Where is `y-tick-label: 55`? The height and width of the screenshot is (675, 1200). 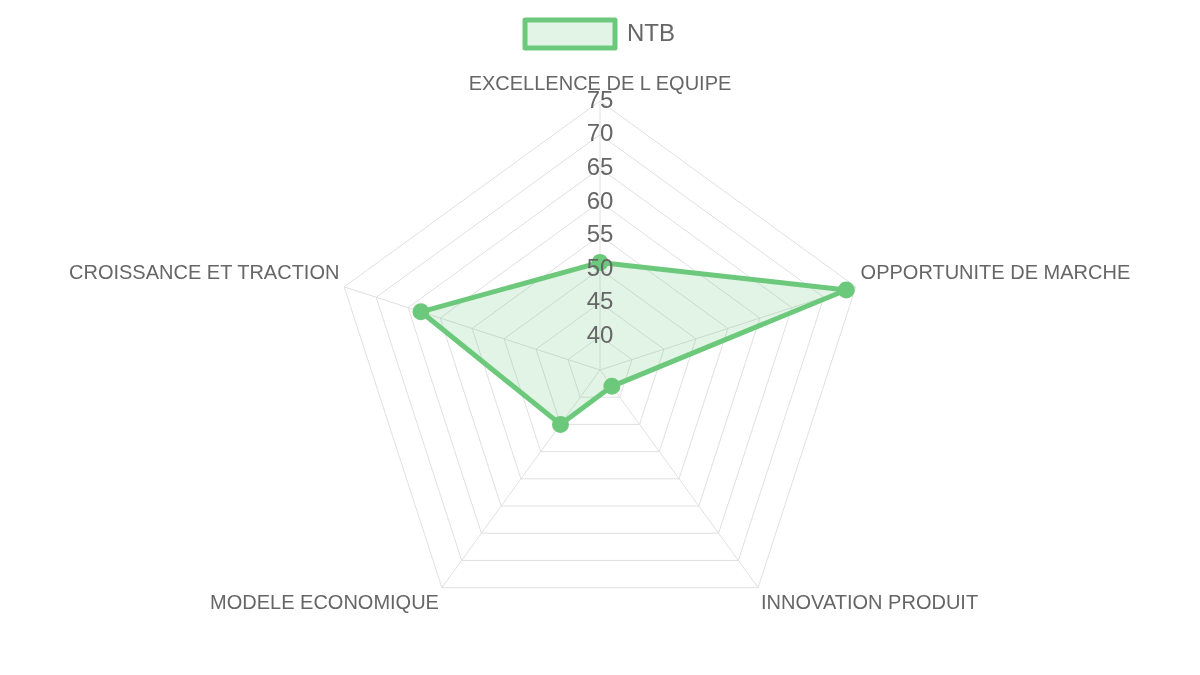
y-tick-label: 55 is located at coordinates (600, 234).